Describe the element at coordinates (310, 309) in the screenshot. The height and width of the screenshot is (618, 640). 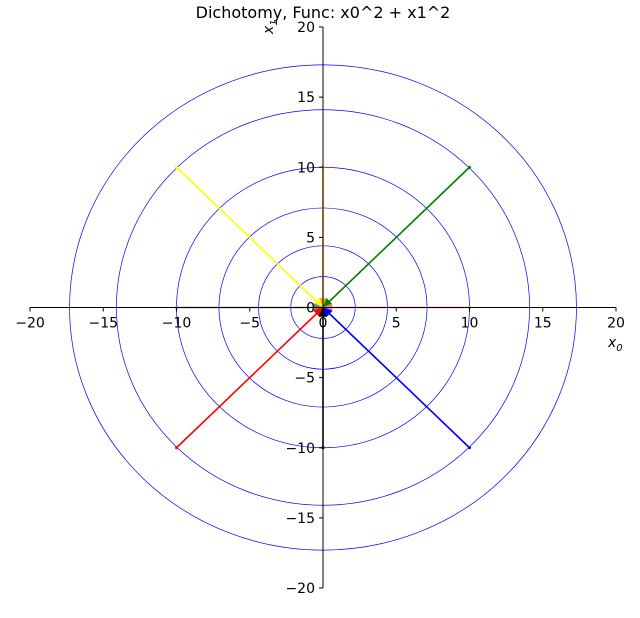
I see `y-tick-label: 0` at that location.